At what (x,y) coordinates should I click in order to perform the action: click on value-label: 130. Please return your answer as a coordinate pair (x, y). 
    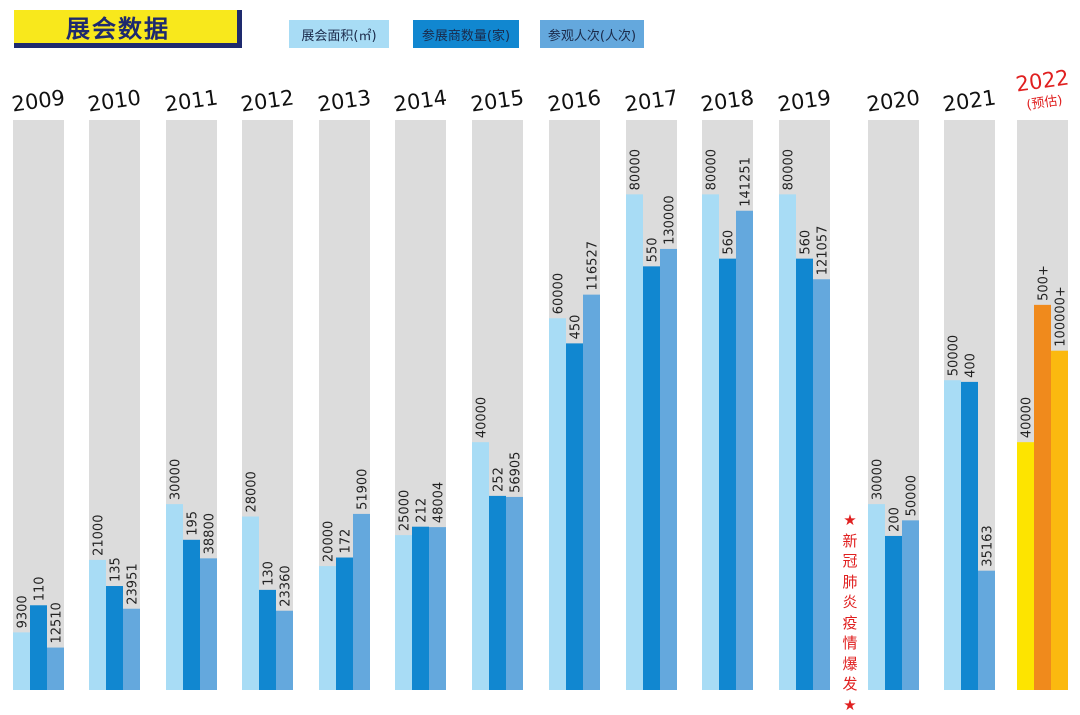
    Looking at the image, I should click on (269, 573).